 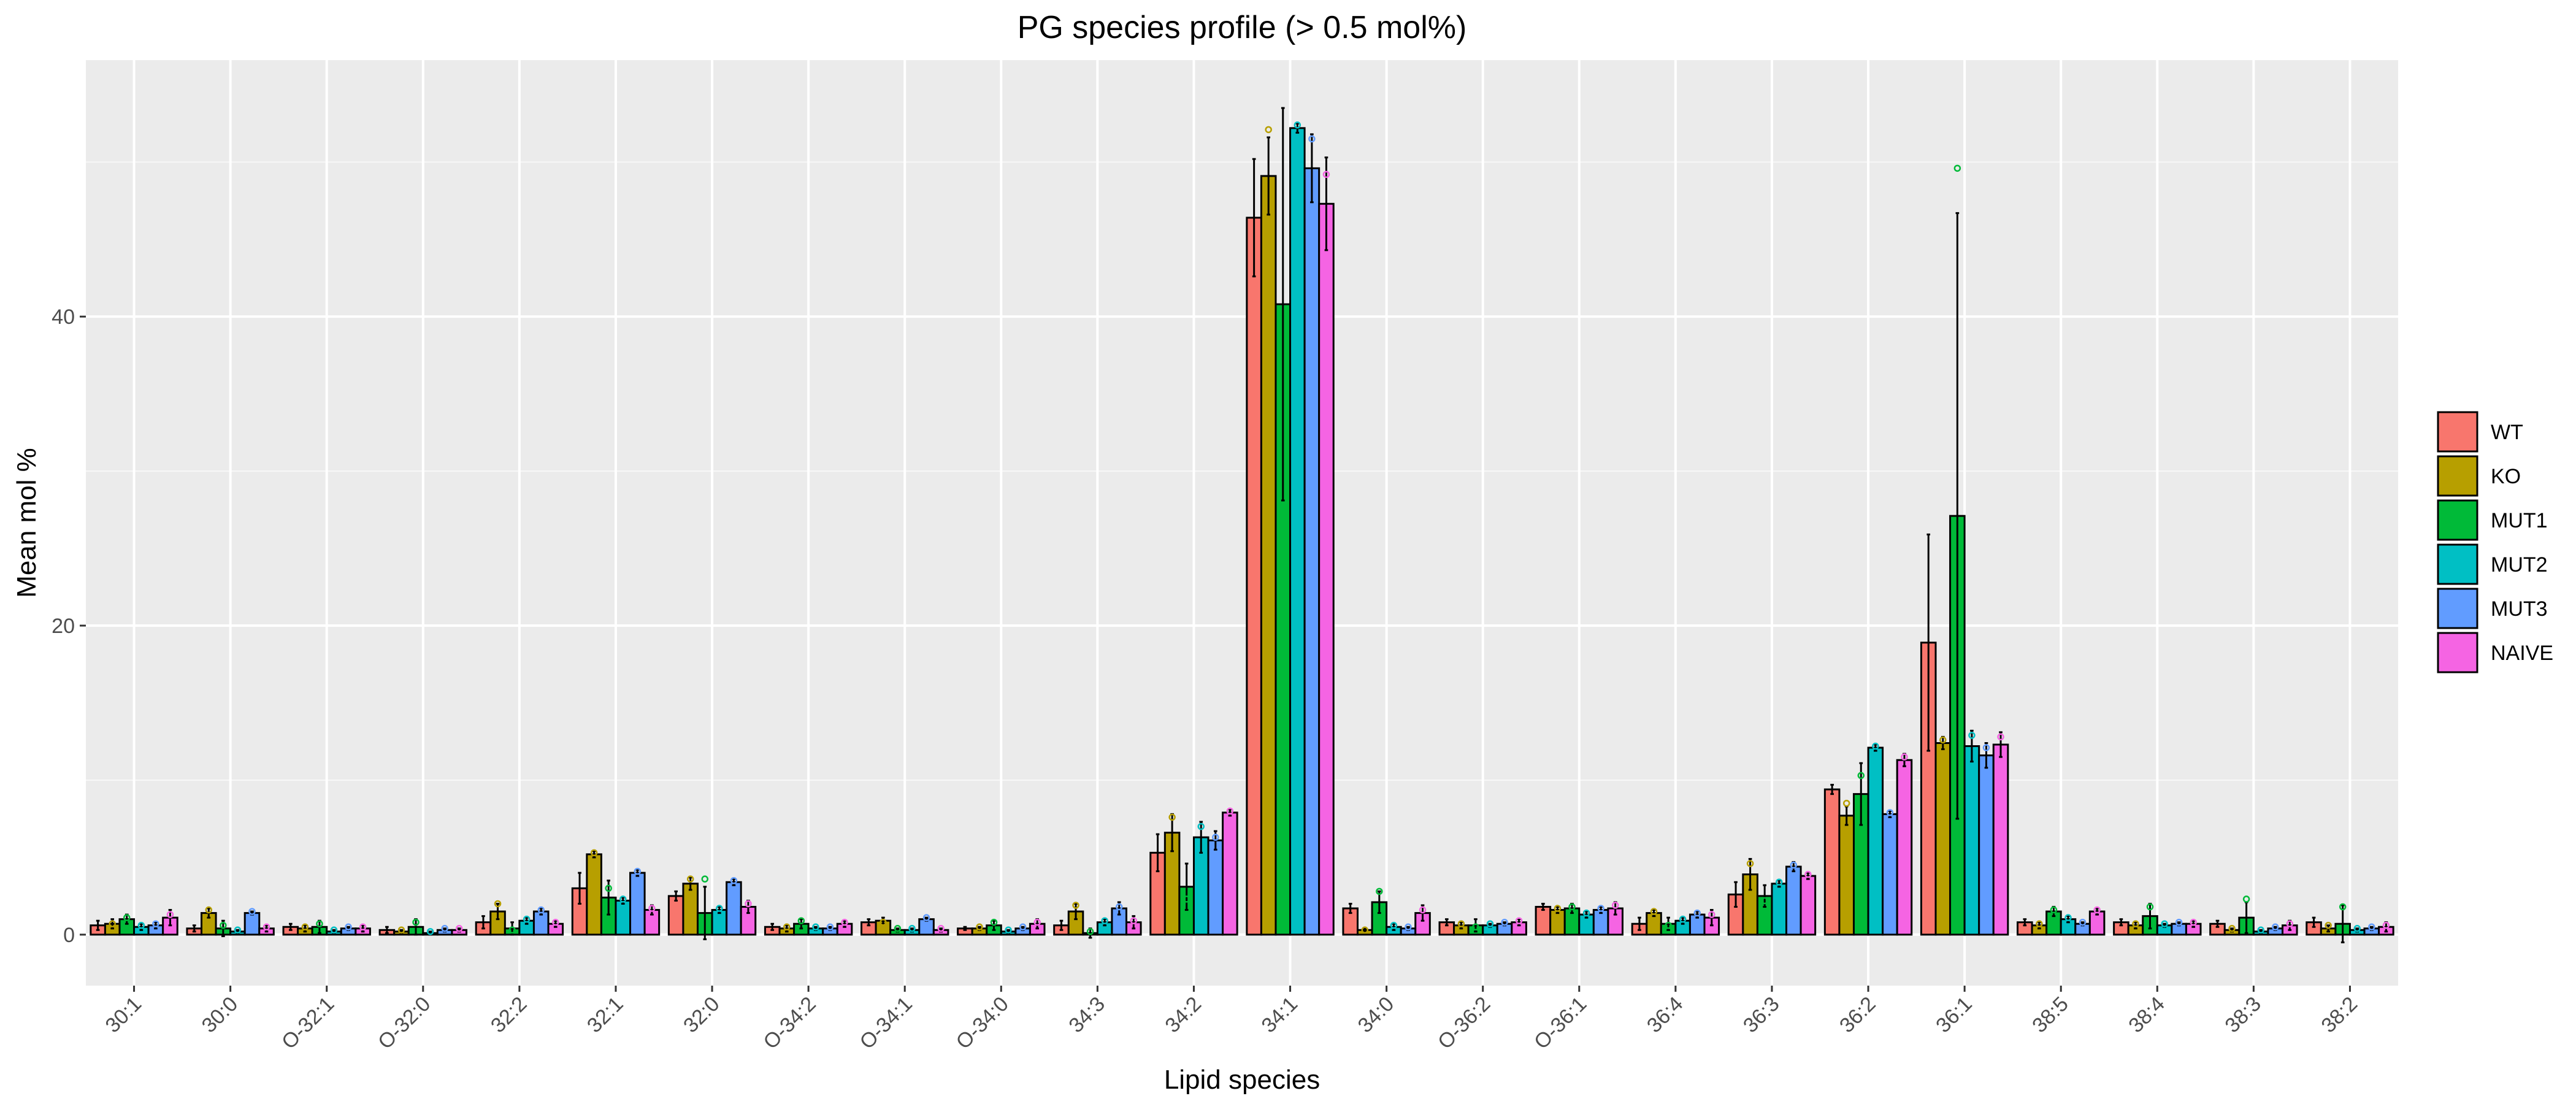 I want to click on x-tick-label: O-34:2, so click(x=789, y=1023).